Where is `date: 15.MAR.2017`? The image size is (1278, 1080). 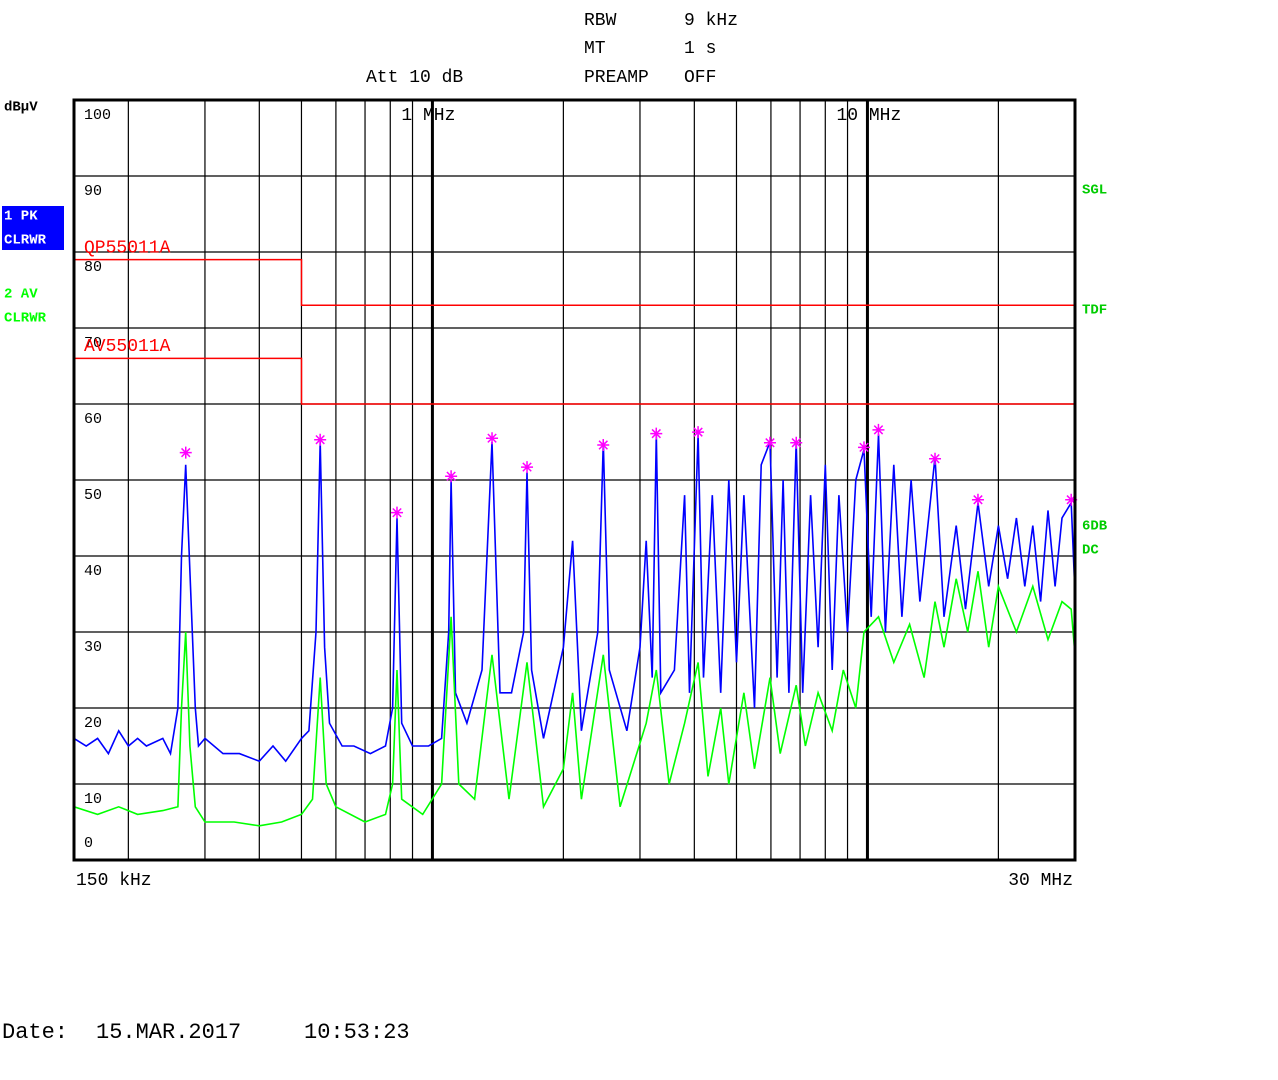
date: 15.MAR.2017 is located at coordinates (168, 1032).